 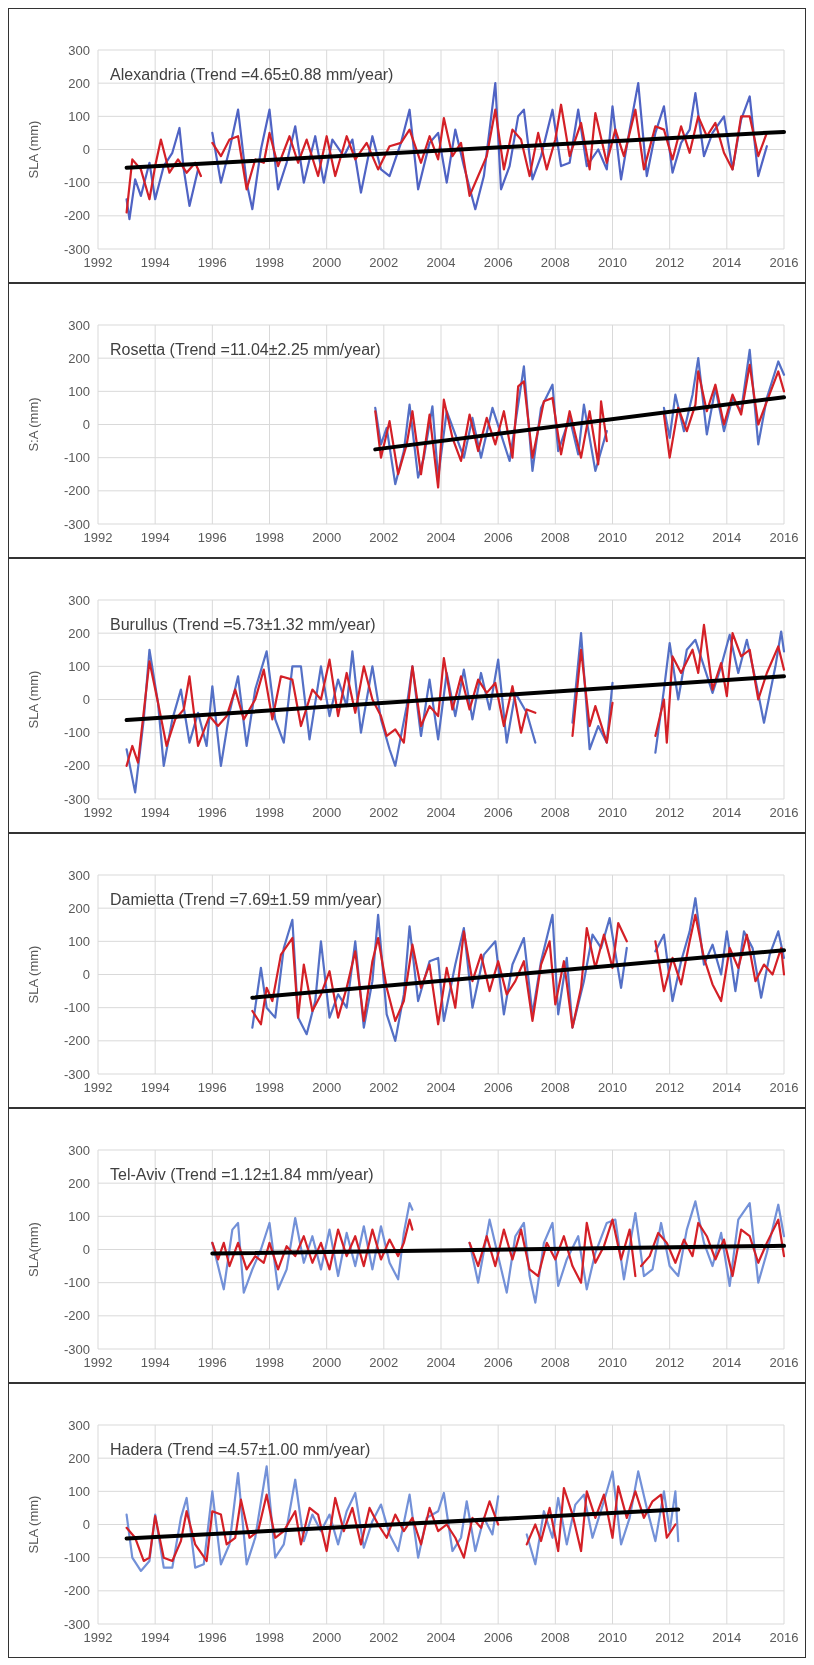 What do you see at coordinates (33, 1249) in the screenshot?
I see `y-axis-title: SLA(mm)` at bounding box center [33, 1249].